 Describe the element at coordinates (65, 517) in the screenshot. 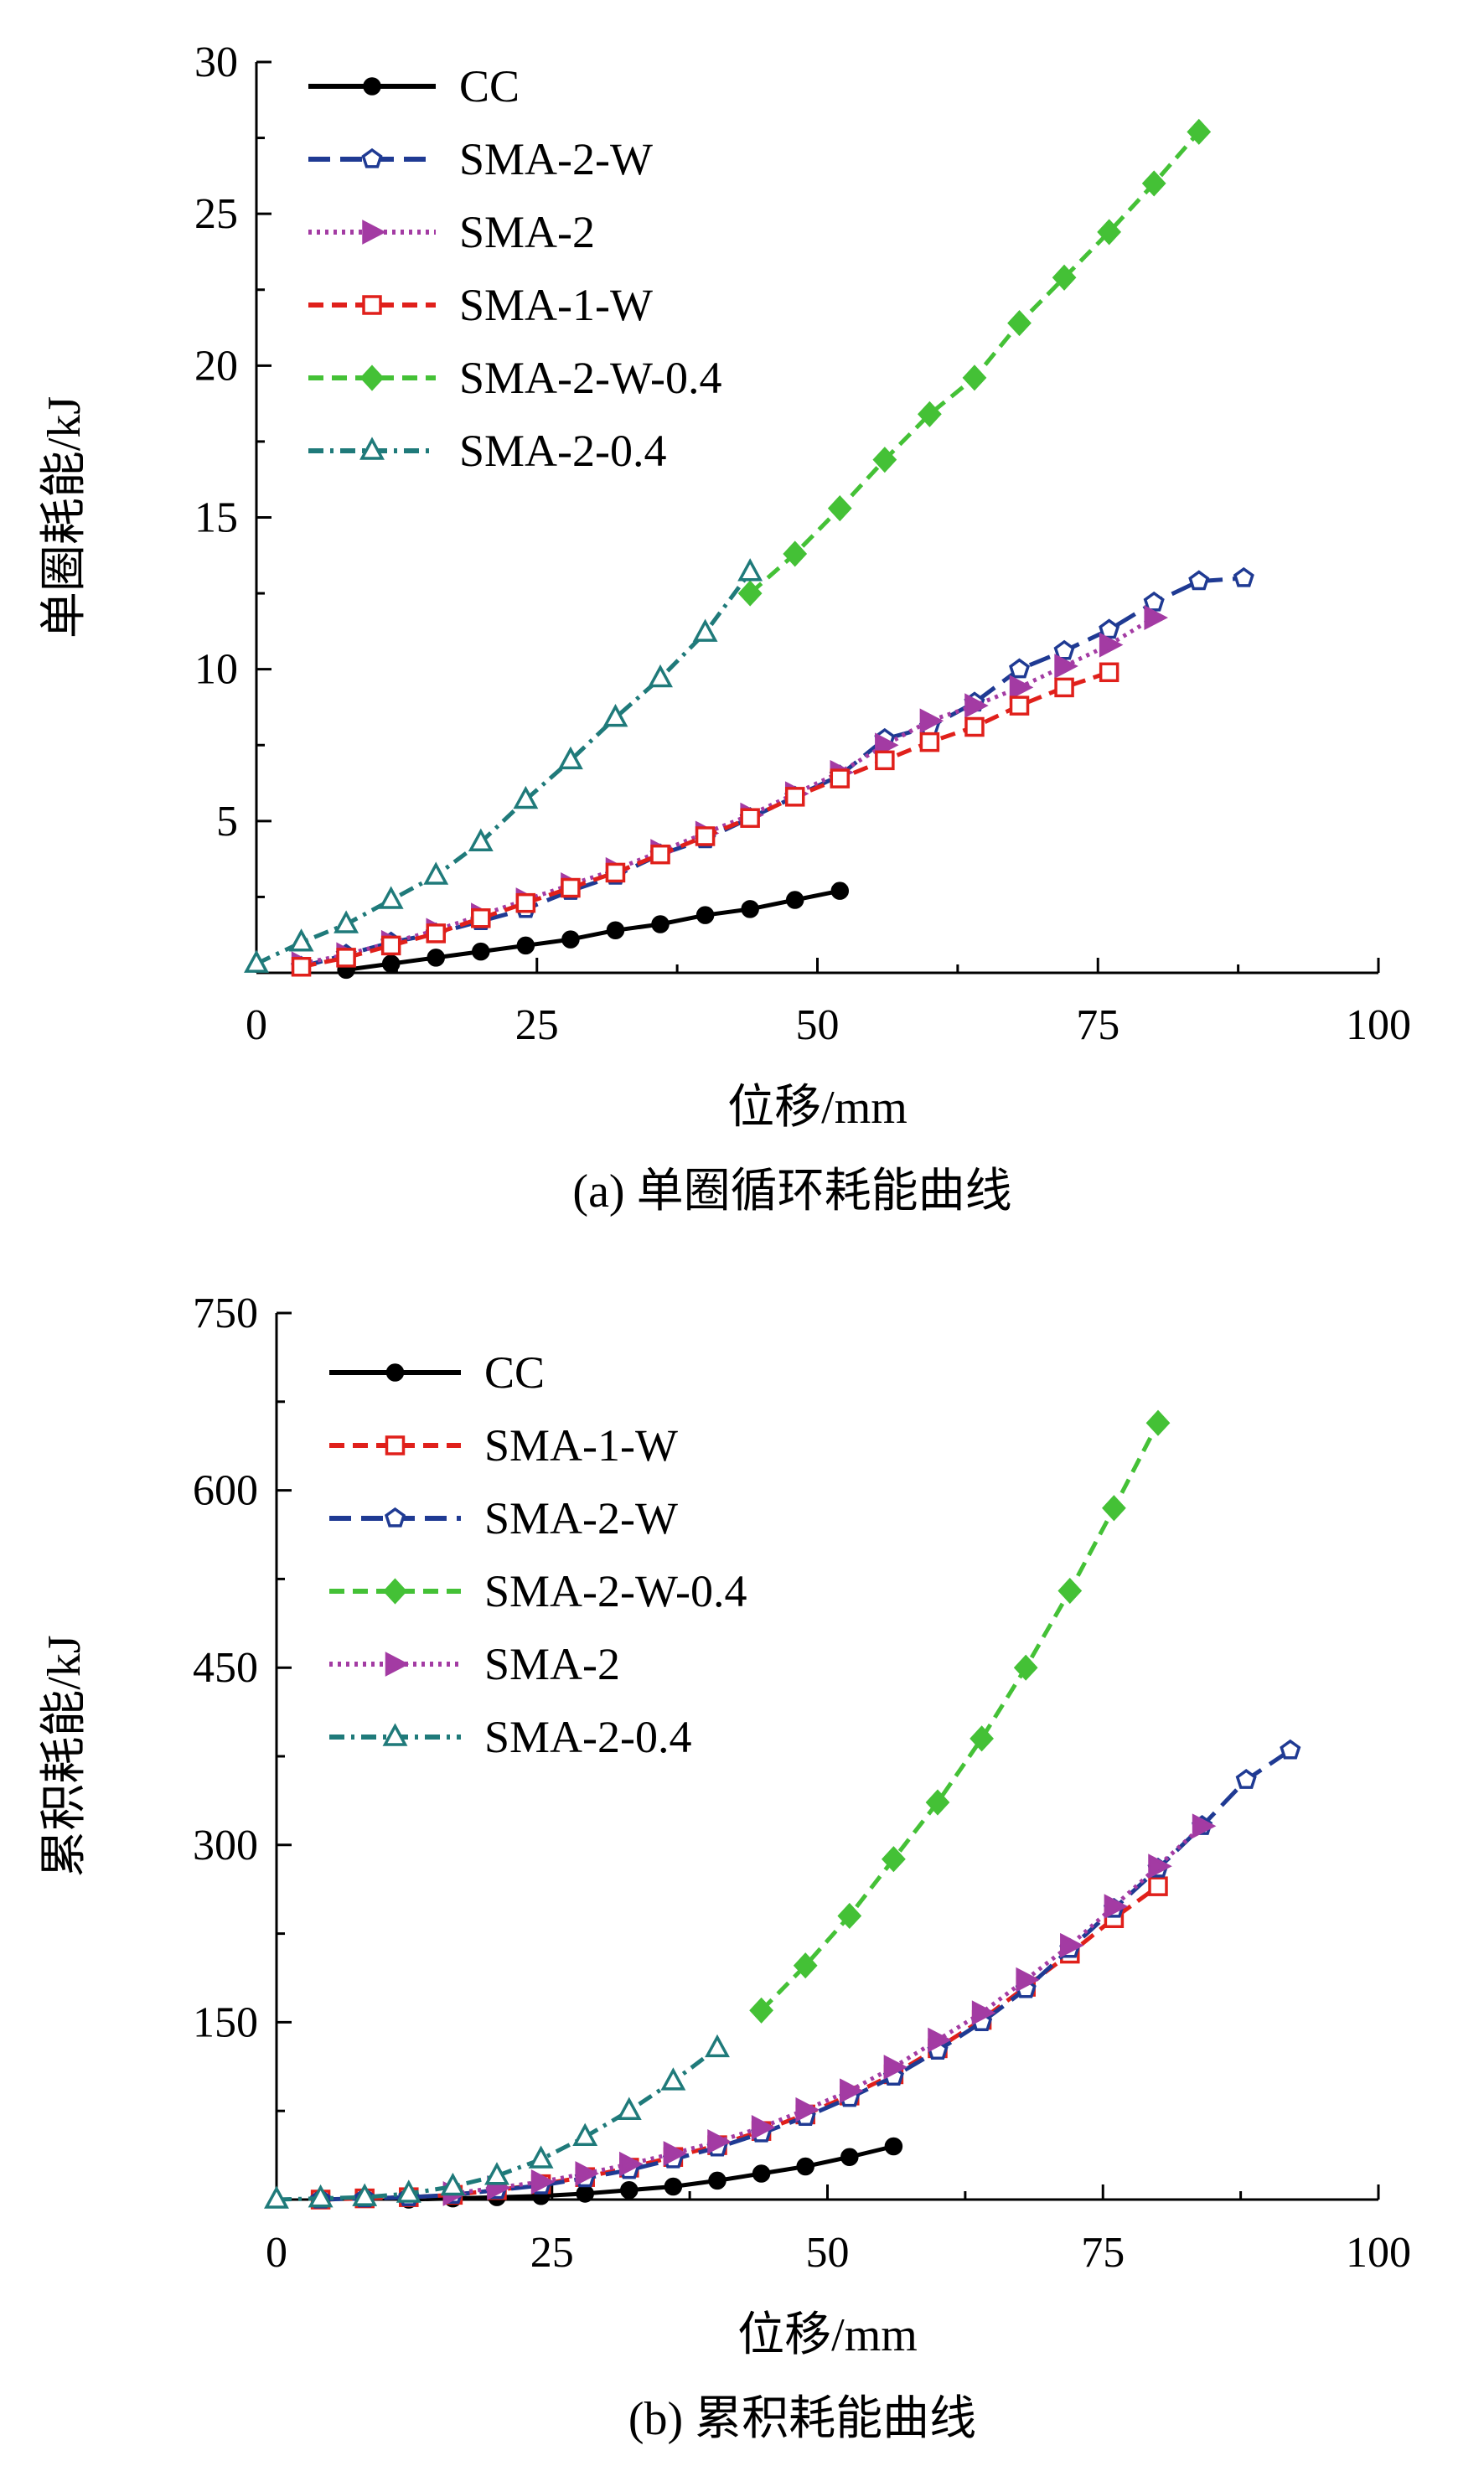

I see `chart-a-y-axis-label: 单圈耗能/kJ` at that location.